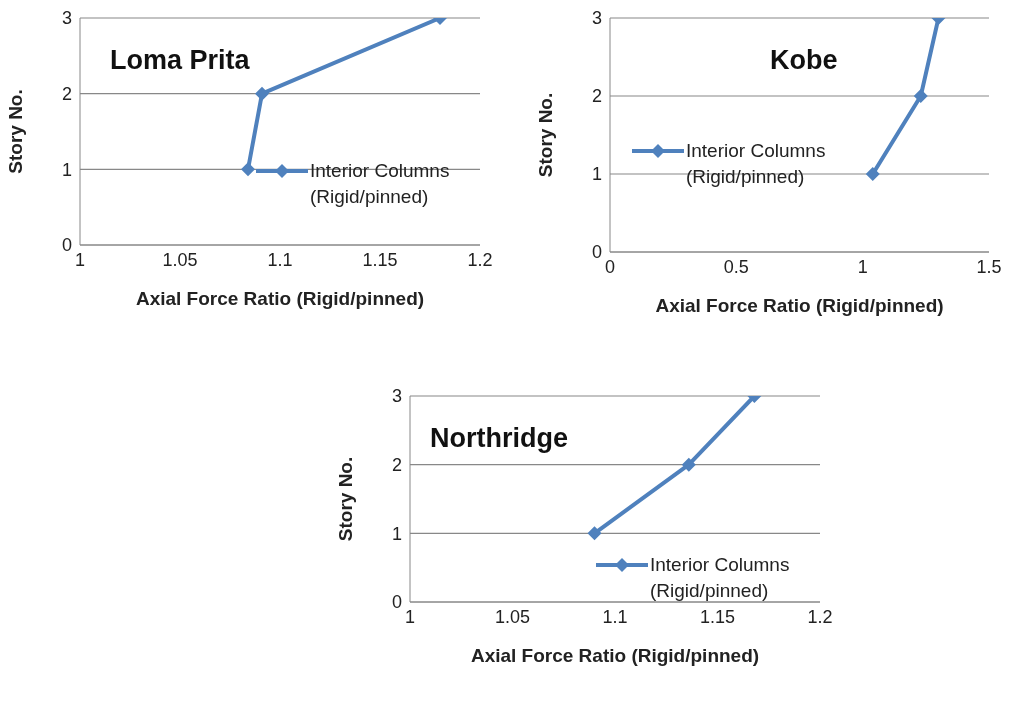 The height and width of the screenshot is (722, 1009). What do you see at coordinates (736, 266) in the screenshot?
I see `x-tick-label: 0.5` at bounding box center [736, 266].